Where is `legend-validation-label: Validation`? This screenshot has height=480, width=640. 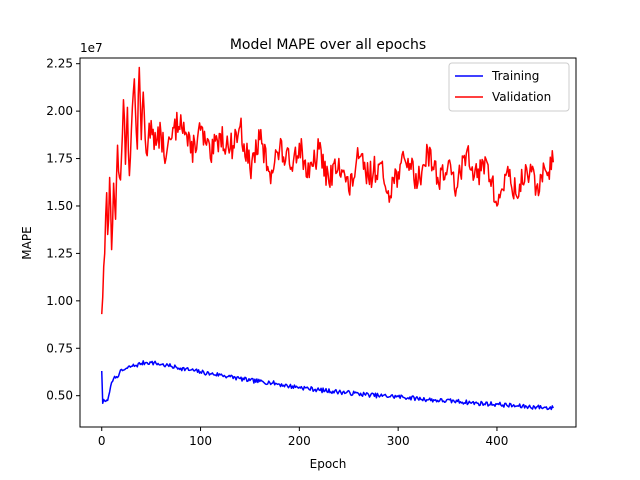
legend-validation-label: Validation is located at coordinates (521, 97).